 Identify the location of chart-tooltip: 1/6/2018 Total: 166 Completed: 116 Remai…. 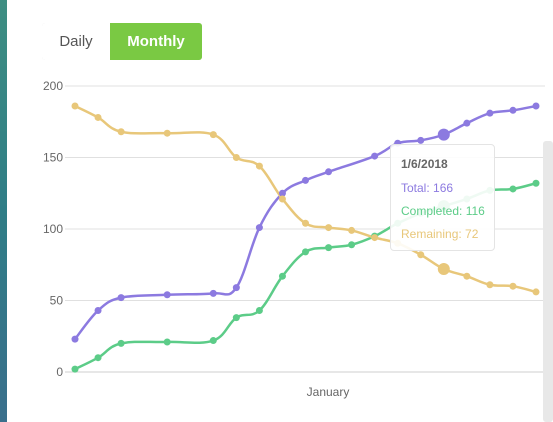
(442, 197).